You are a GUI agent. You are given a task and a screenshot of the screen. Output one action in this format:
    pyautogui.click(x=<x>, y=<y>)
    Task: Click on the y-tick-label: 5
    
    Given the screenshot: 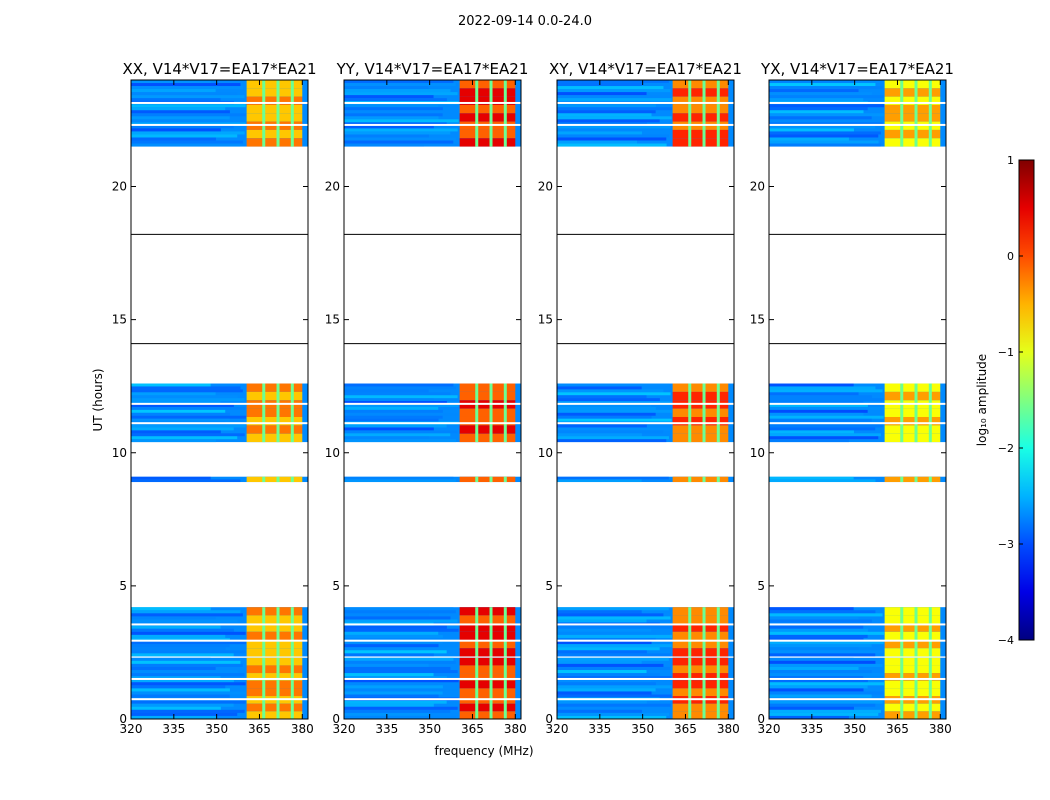 What is the action you would take?
    pyautogui.click(x=761, y=586)
    